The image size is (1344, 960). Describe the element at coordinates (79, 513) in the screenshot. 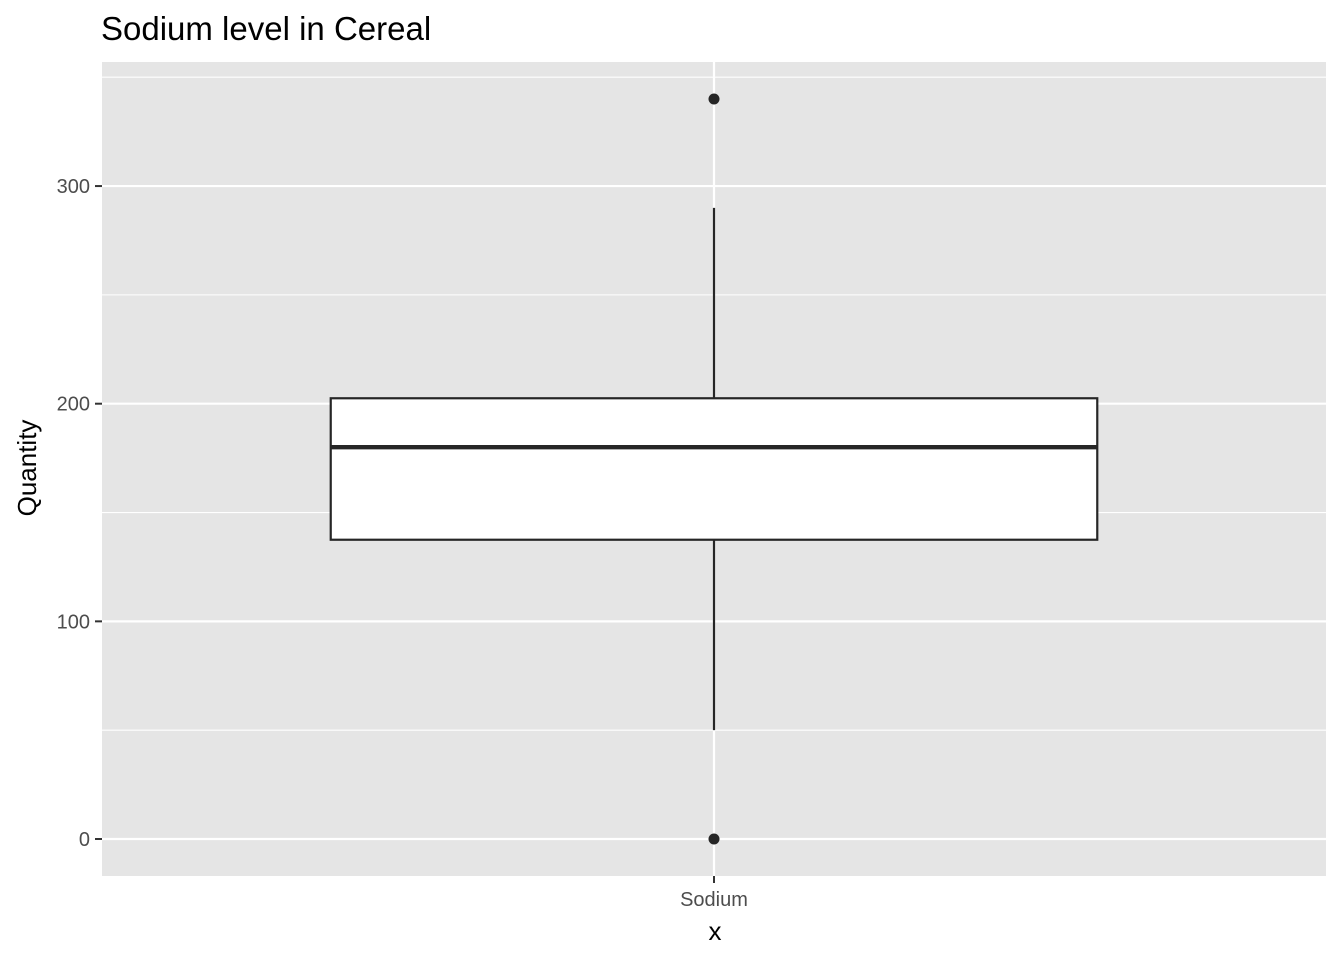

I see `y-axis: 0 100 200 300` at that location.